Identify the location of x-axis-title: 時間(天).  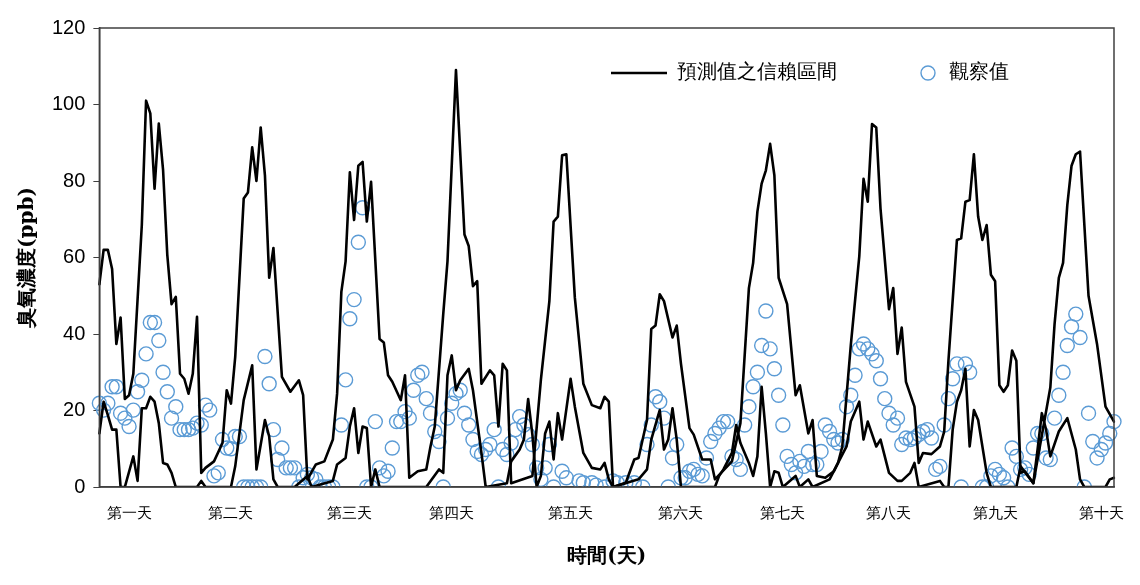
(607, 555).